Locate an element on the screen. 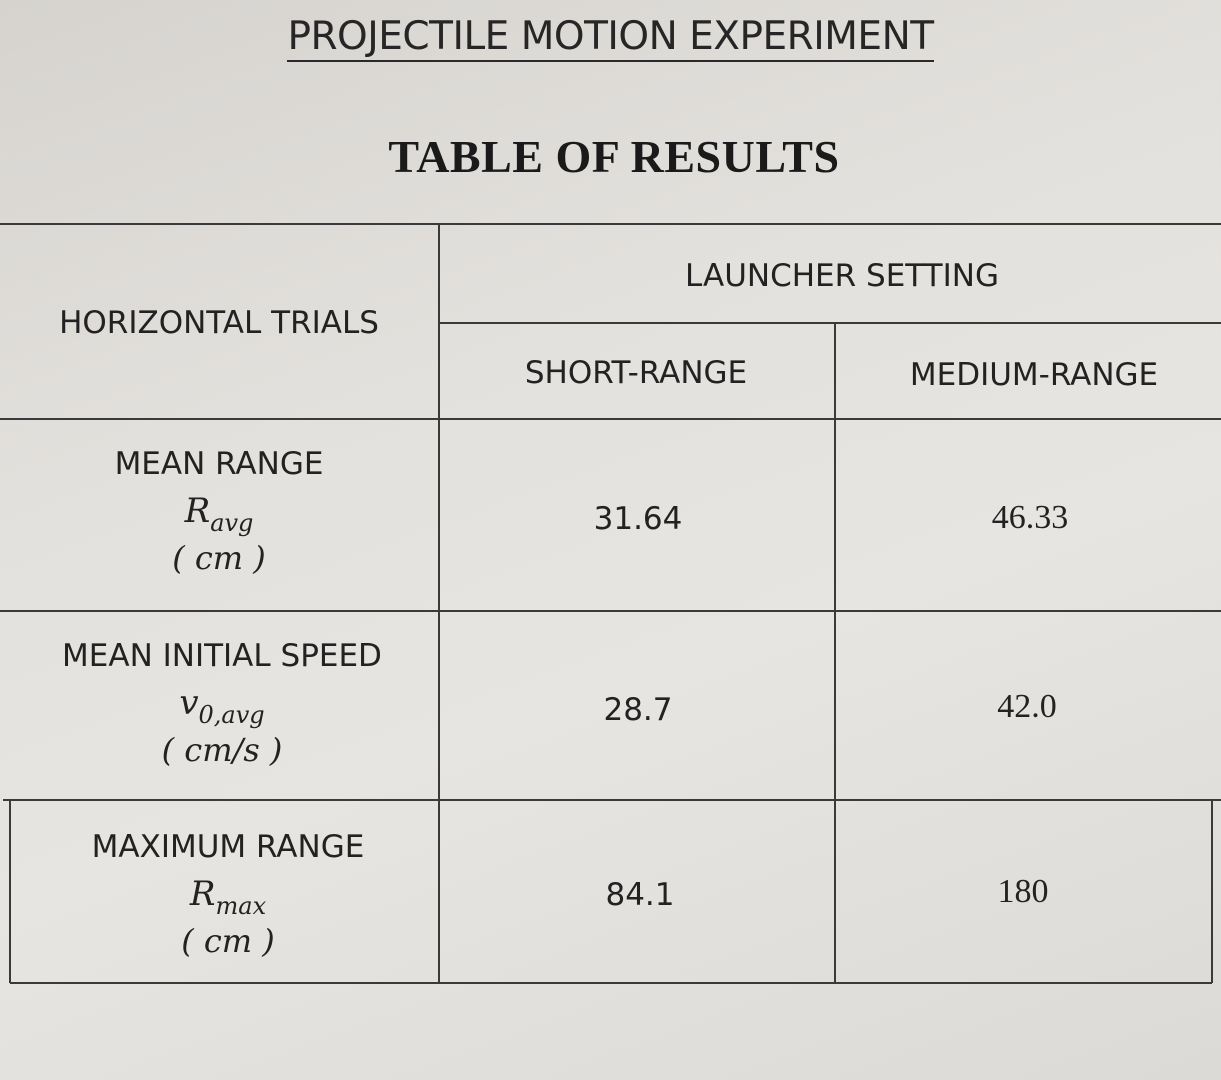 The width and height of the screenshot is (1221, 1080). value-mean-initial-speed-short: 28.7 is located at coordinates (638, 710).